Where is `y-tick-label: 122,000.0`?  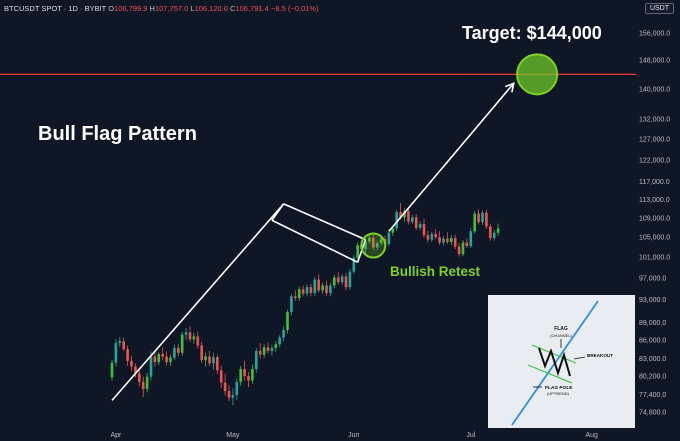 y-tick-label: 122,000.0 is located at coordinates (654, 160).